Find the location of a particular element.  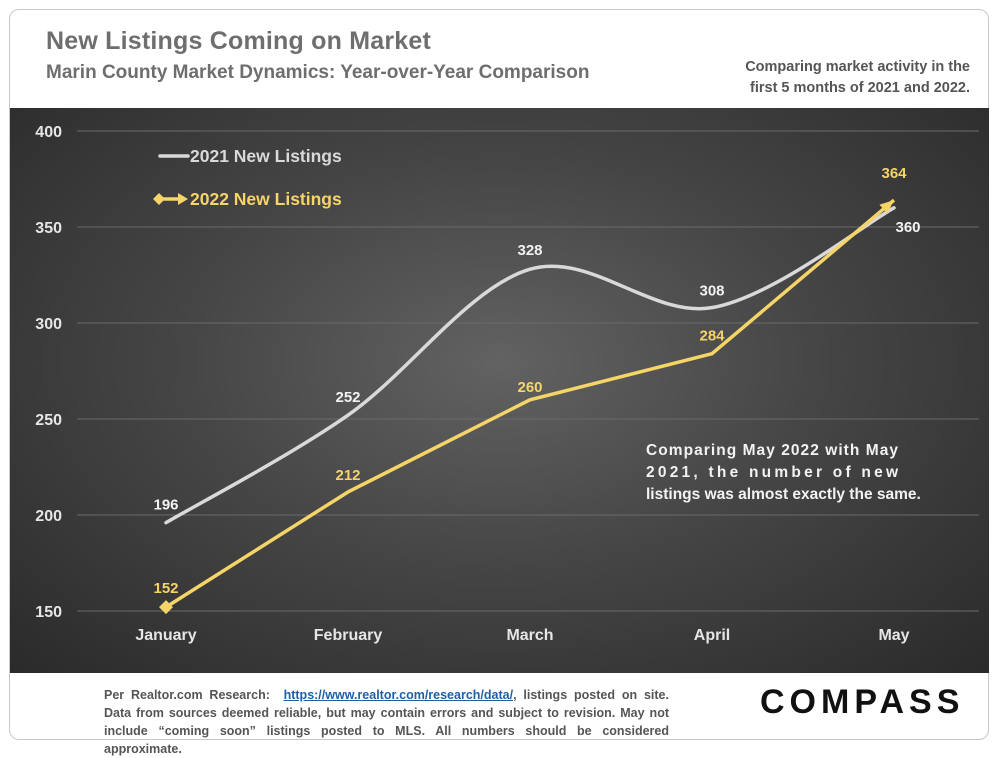

data-label-2022: 284 is located at coordinates (712, 336).